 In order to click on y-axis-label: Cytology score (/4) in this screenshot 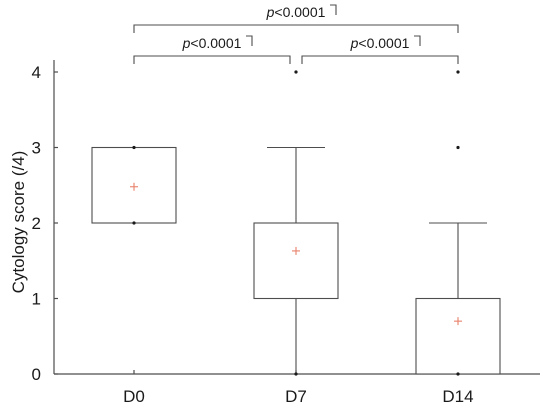, I will do `click(18, 222)`.